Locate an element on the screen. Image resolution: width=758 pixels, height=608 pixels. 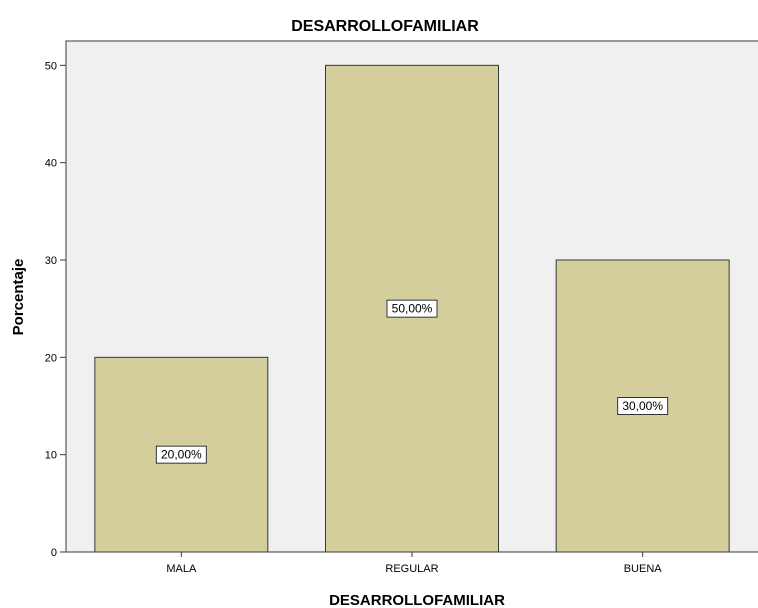
y-tick-label: 0 is located at coordinates (54, 553).